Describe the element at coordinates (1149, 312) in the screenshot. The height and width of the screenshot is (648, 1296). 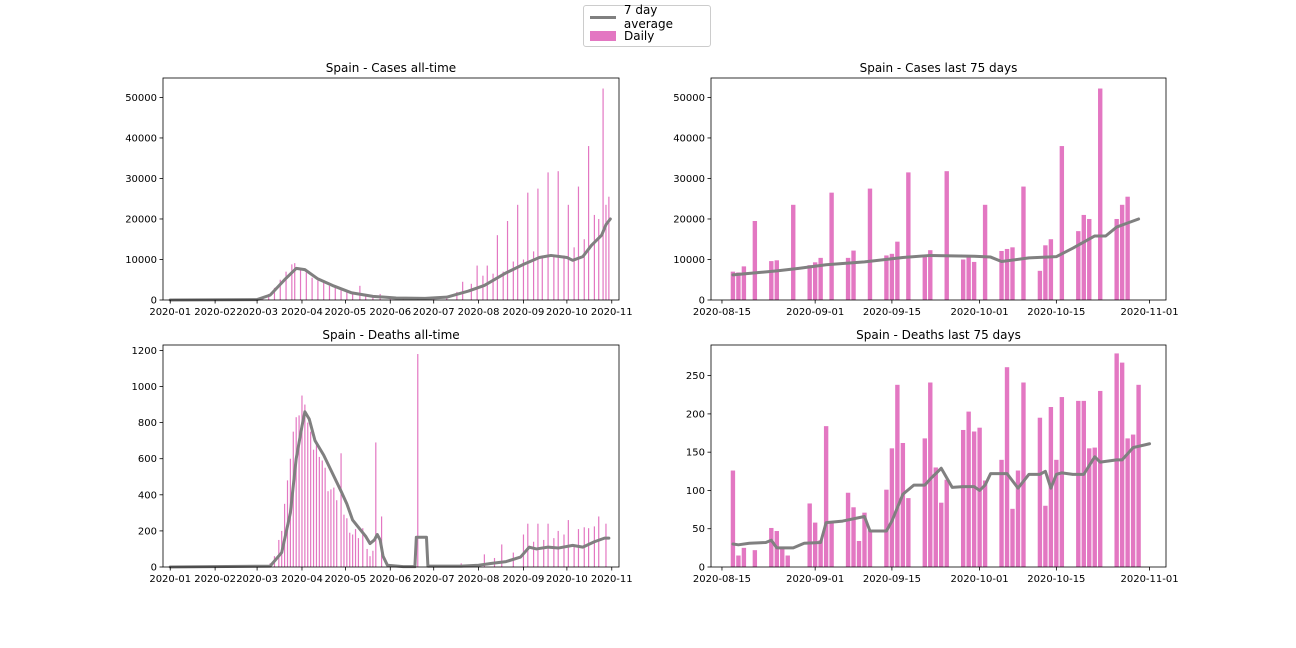
I see `x-tick-label: 2020-11-01` at that location.